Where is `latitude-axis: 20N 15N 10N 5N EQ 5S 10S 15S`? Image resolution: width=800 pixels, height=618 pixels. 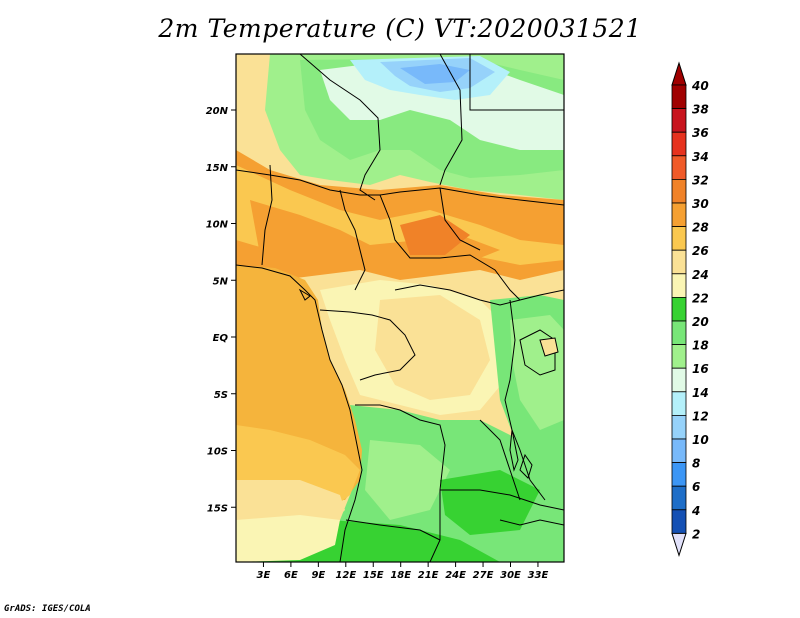
latitude-axis: 20N 15N 10N 5N EQ 5S 10S 15S is located at coordinates (221, 310).